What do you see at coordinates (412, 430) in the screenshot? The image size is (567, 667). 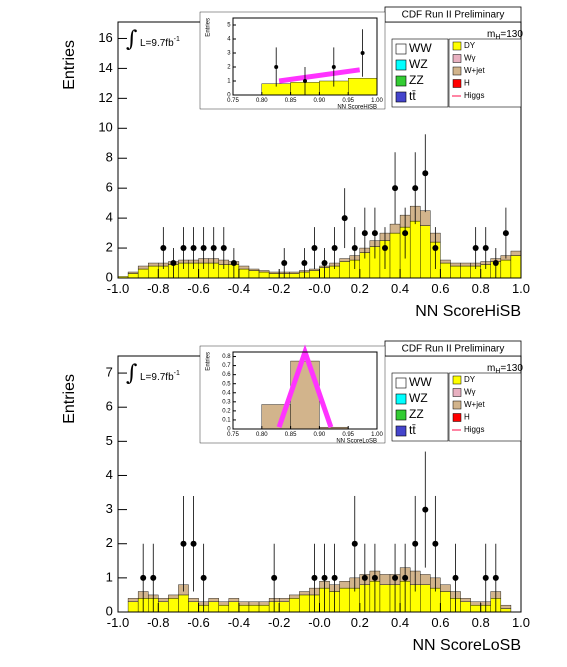 I see `legend-label: tt̄` at bounding box center [412, 430].